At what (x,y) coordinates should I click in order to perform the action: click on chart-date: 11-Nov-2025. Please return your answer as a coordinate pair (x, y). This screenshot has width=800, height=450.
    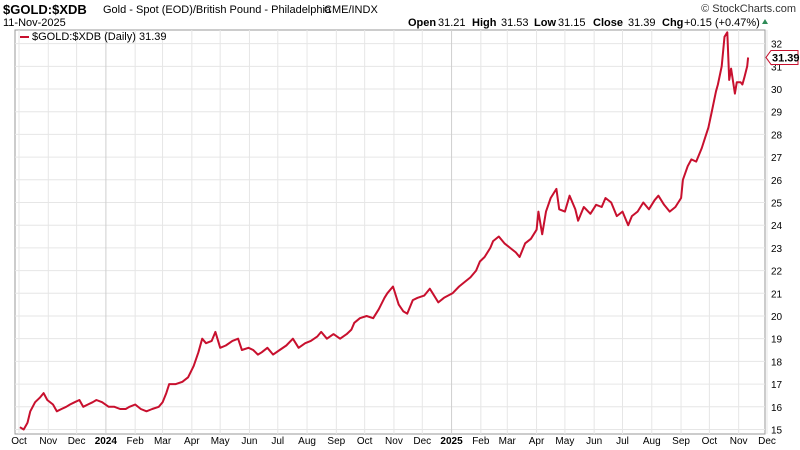
    Looking at the image, I should click on (34, 23).